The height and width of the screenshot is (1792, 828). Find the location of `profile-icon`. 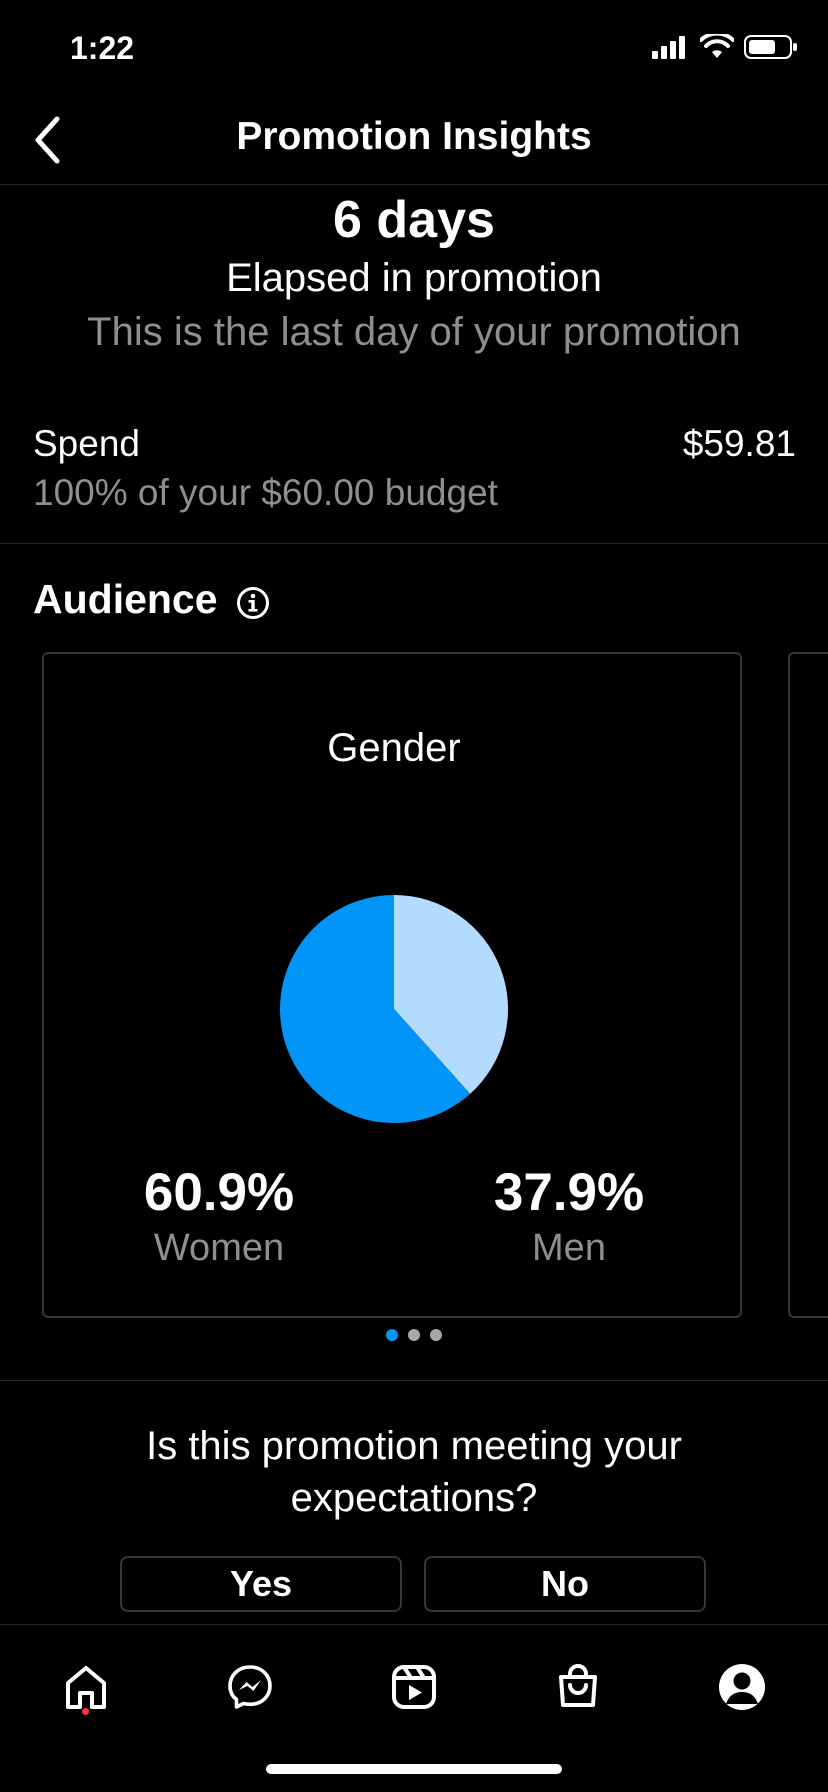

profile-icon is located at coordinates (742, 1687).